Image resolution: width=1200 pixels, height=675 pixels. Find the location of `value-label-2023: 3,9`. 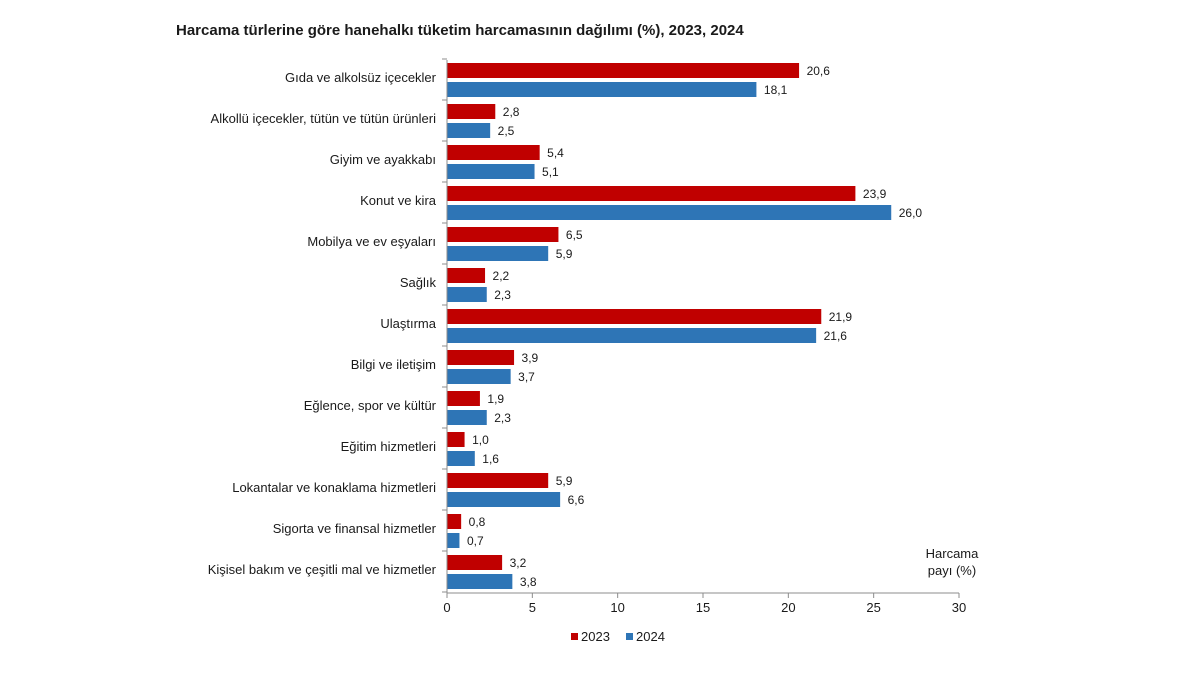

value-label-2023: 3,9 is located at coordinates (530, 358).